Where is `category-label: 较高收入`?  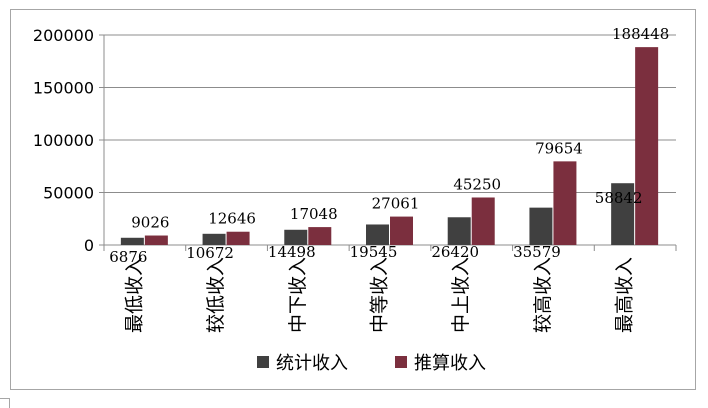
category-label: 较高收入 is located at coordinates (543, 295).